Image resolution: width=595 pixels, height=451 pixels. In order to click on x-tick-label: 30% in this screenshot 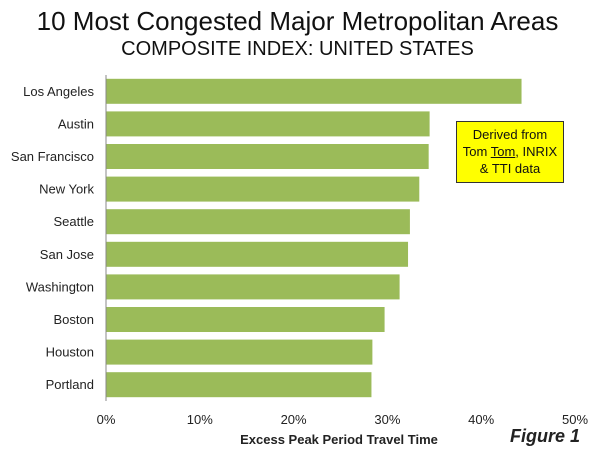, I will do `click(387, 419)`.